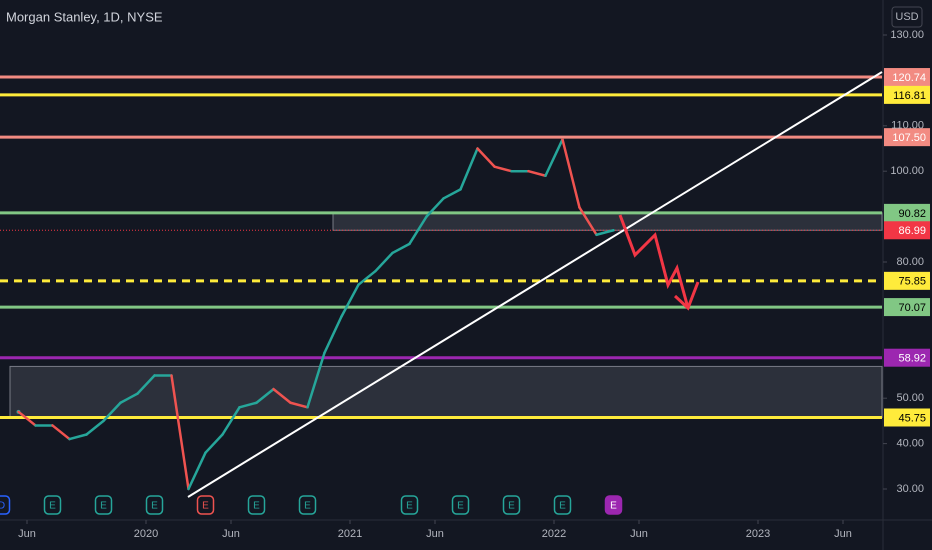 This screenshot has height=550, width=932. I want to click on level-label: 107.50, so click(909, 138).